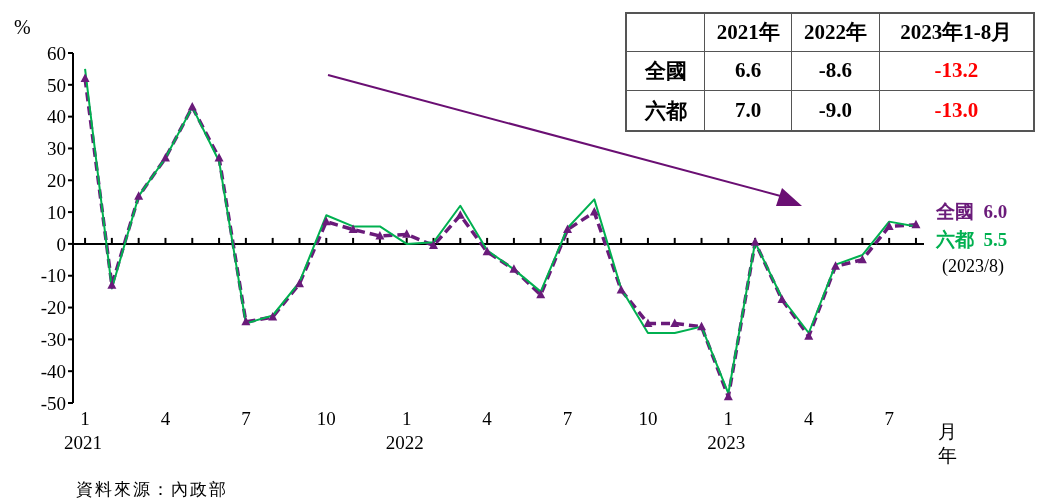 This screenshot has height=498, width=1038. I want to click on annotation: -9.0, so click(835, 110).